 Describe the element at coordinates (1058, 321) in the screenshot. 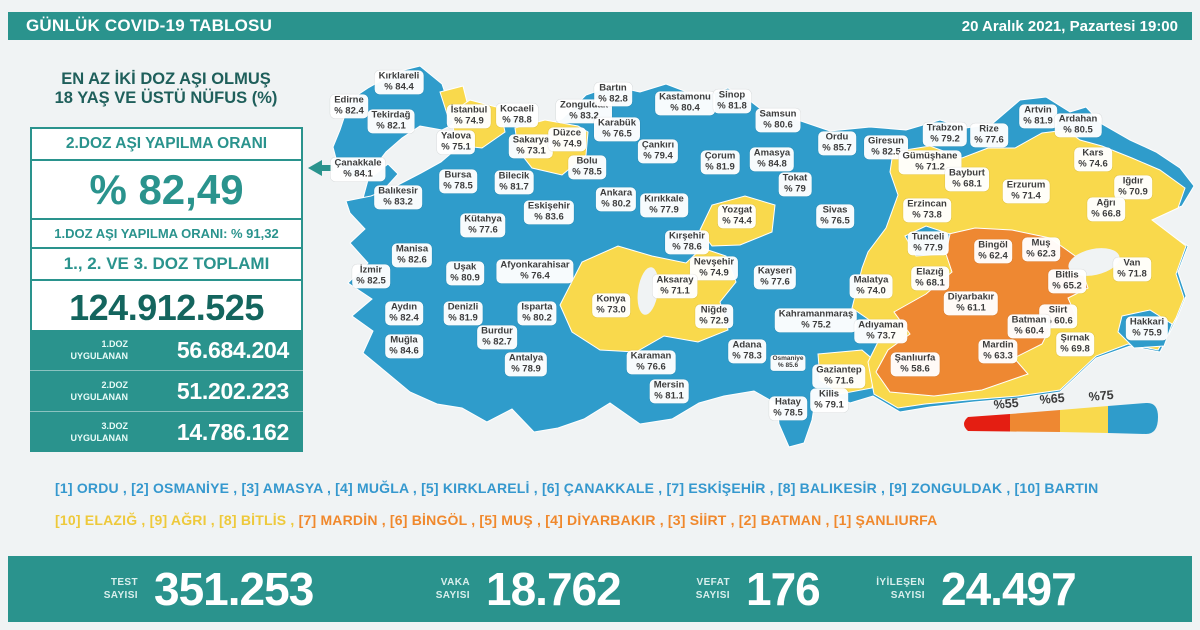

I see `province-value: % 60.6` at that location.